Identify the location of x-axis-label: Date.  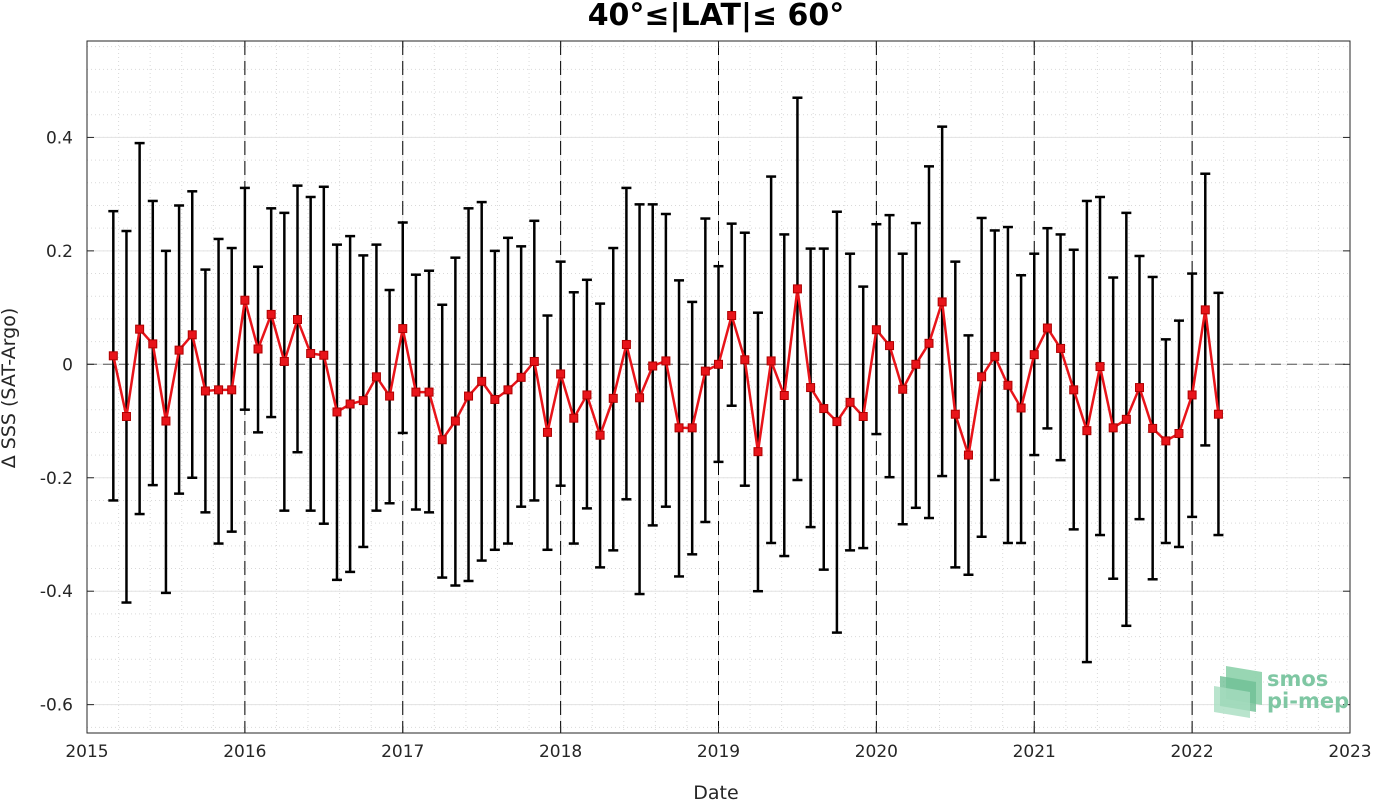
(715, 791).